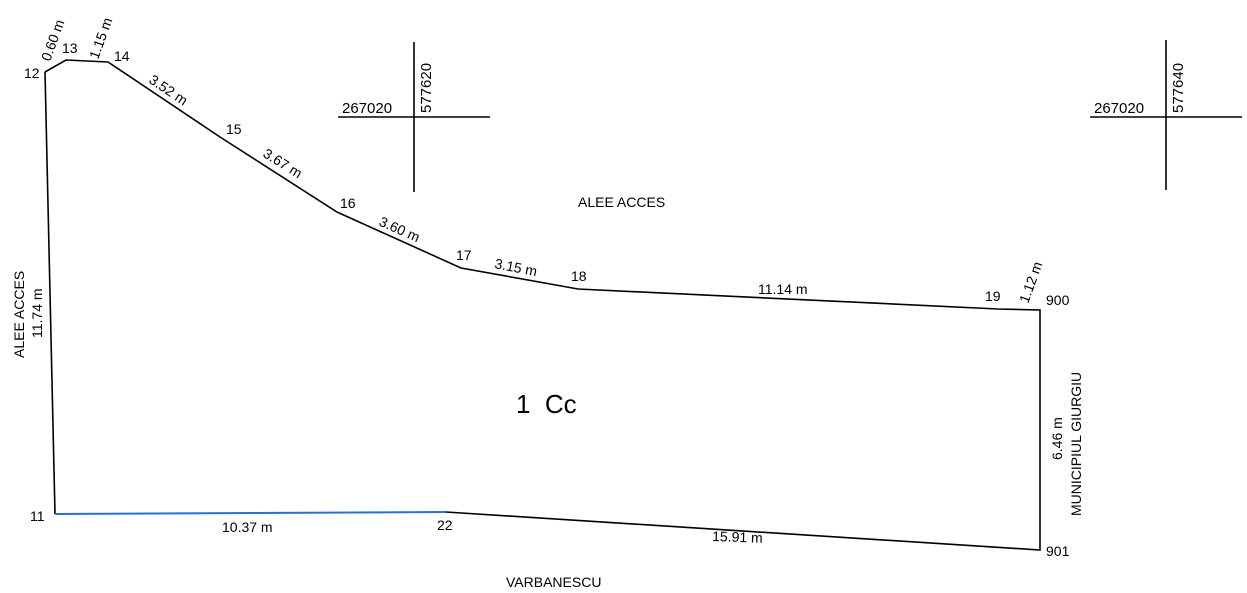 This screenshot has width=1247, height=593. What do you see at coordinates (250, 513) in the screenshot?
I see `south-boundary-line` at bounding box center [250, 513].